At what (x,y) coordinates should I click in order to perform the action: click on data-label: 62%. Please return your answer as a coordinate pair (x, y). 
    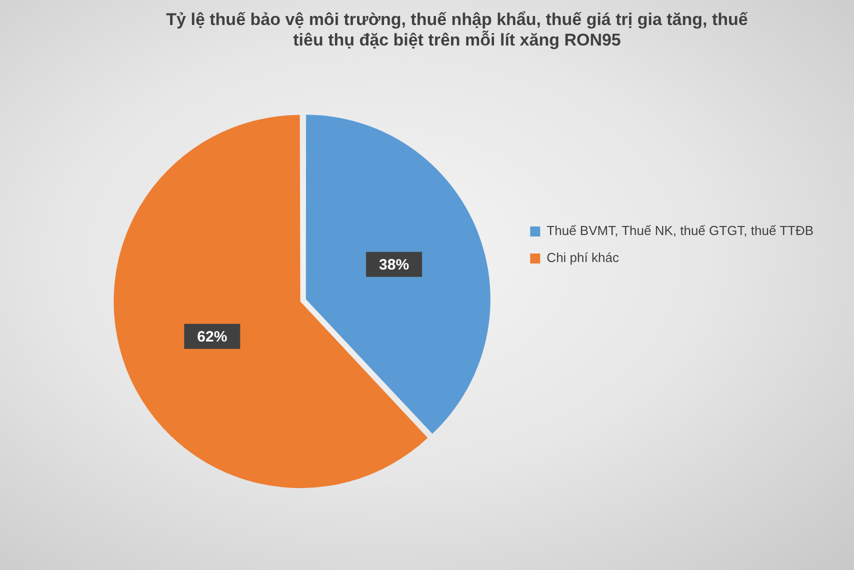
    Looking at the image, I should click on (212, 337).